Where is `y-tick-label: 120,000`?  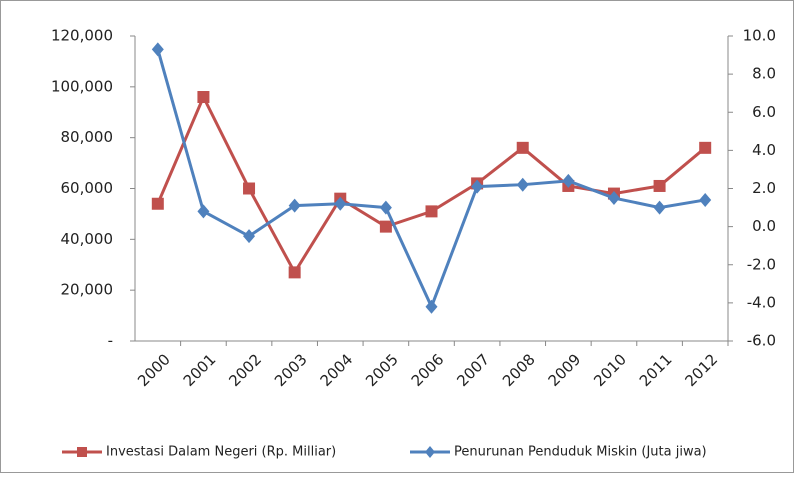
y-tick-label: 120,000 is located at coordinates (82, 36).